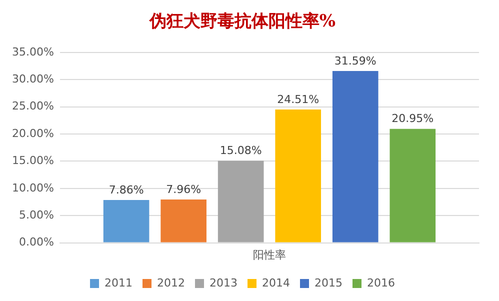 The image size is (499, 301). What do you see at coordinates (269, 255) in the screenshot?
I see `x-tick-label: 阳性率` at bounding box center [269, 255].